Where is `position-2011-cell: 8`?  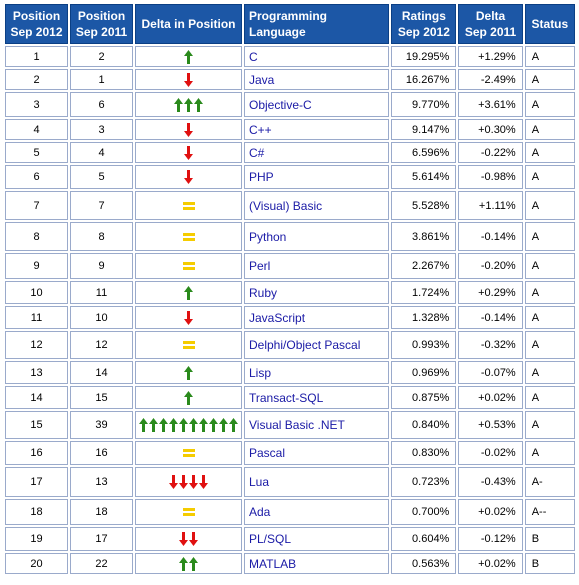
position-2011-cell: 8 is located at coordinates (101, 236).